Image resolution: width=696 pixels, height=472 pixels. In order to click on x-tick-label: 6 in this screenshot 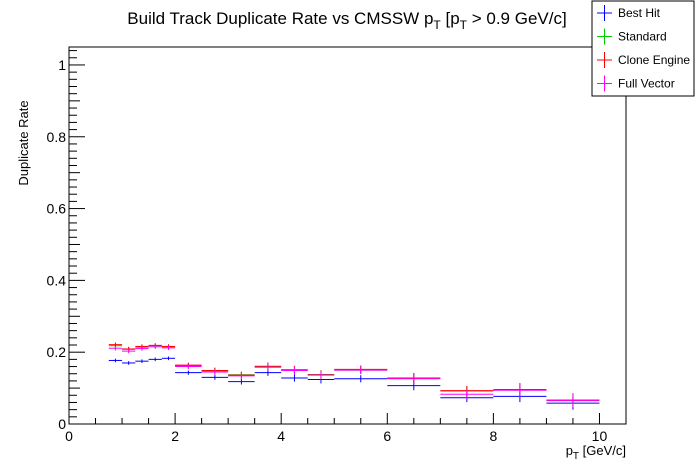, I will do `click(387, 436)`.